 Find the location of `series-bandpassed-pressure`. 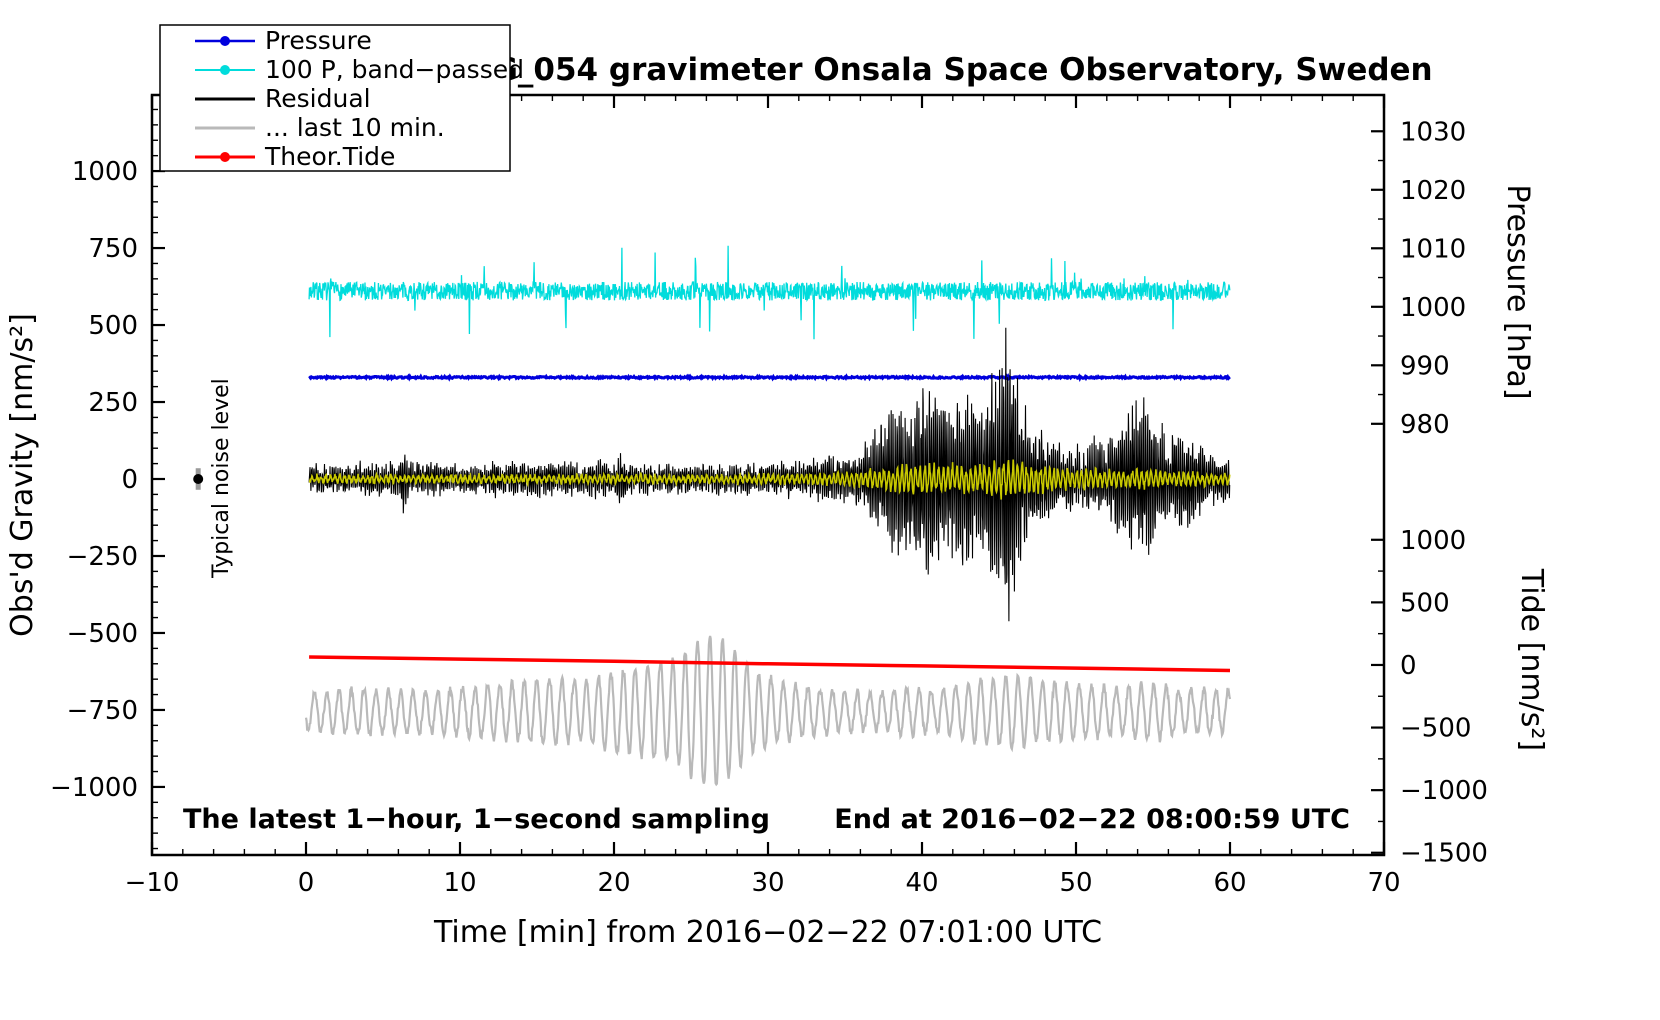

series-bandpassed-pressure is located at coordinates (769, 292).